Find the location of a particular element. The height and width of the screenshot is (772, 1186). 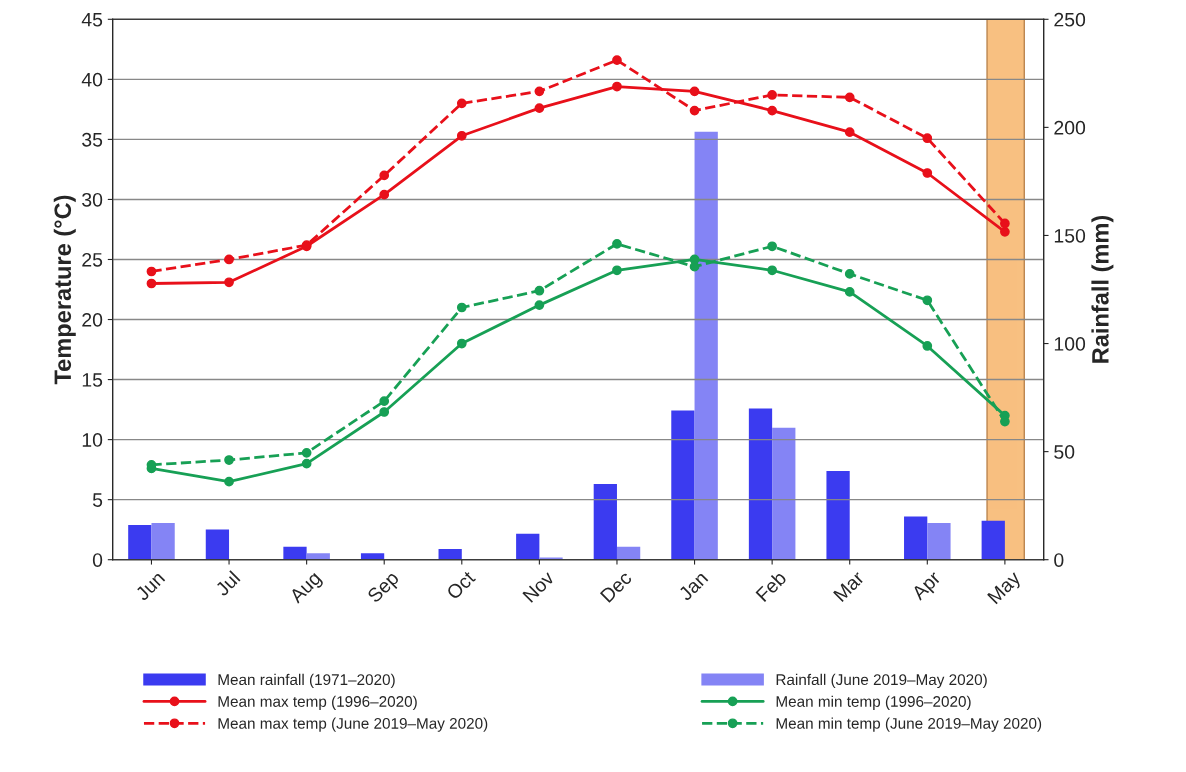

x-tick-label: May is located at coordinates (1006, 588).